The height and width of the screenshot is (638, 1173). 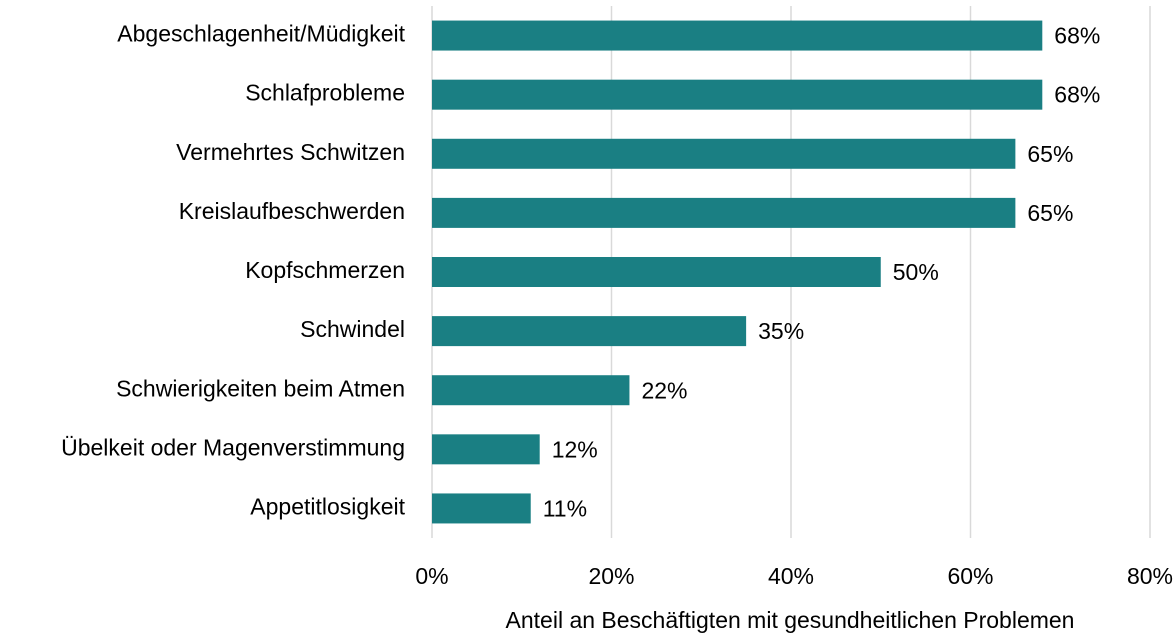 What do you see at coordinates (292, 211) in the screenshot?
I see `y-tick-label: Kreislaufbeschwerden` at bounding box center [292, 211].